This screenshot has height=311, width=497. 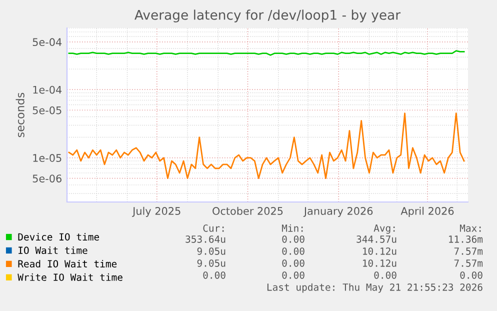 I want to click on text: Last update: Thu May 21 21:55:23 2026, so click(x=374, y=288).